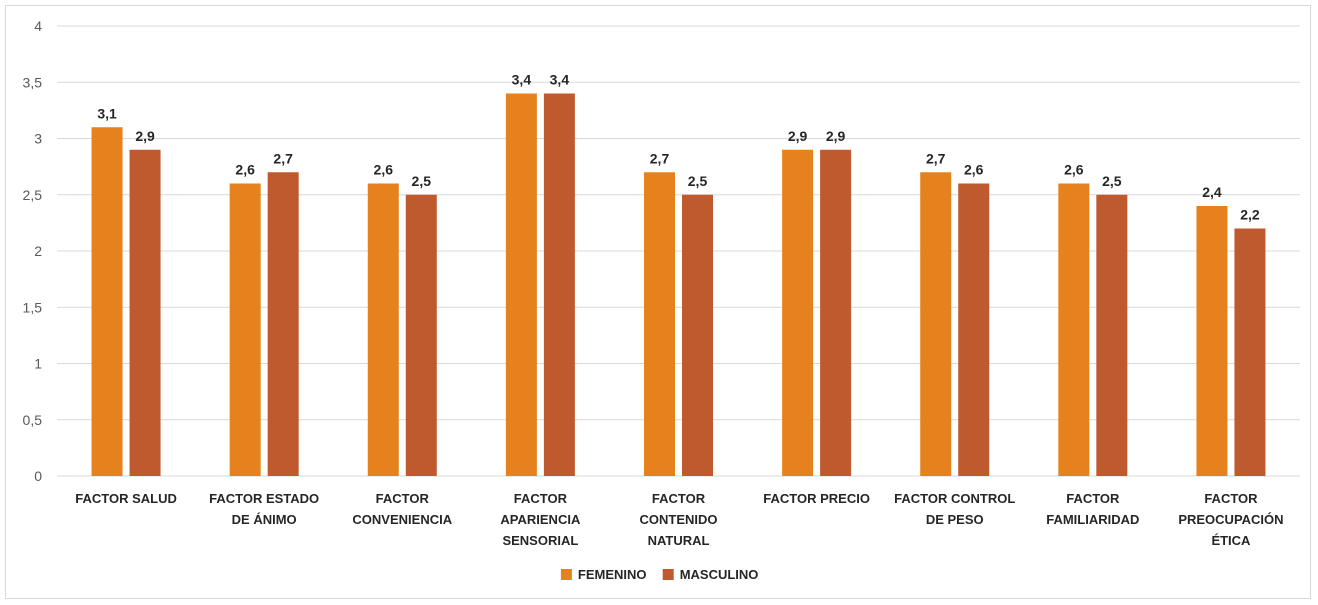 This screenshot has height=605, width=1318. Describe the element at coordinates (1212, 192) in the screenshot. I see `data-label: 2,4` at that location.